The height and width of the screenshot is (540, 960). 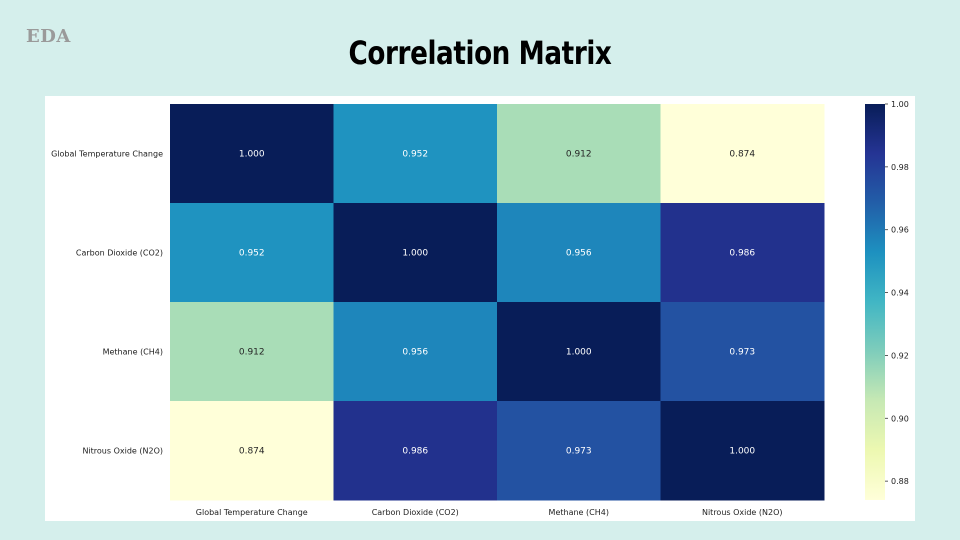 I want to click on colorbar-tick-label: 0.96, so click(x=900, y=230).